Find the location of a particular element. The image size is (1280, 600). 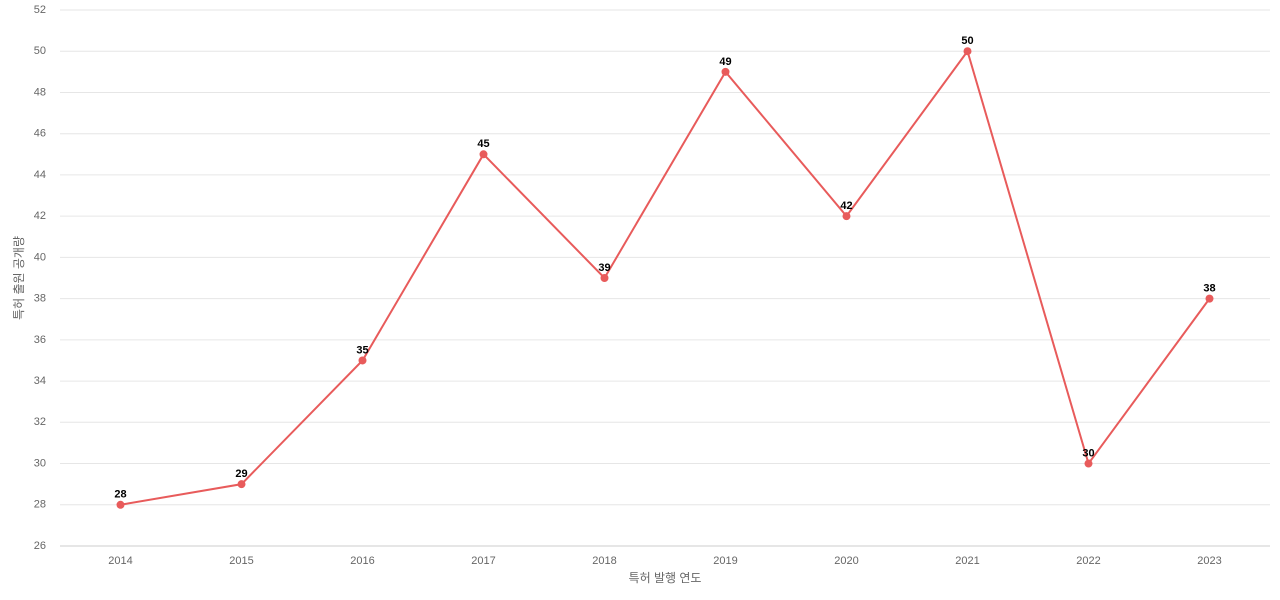

y-tick-label: 30 is located at coordinates (40, 463).